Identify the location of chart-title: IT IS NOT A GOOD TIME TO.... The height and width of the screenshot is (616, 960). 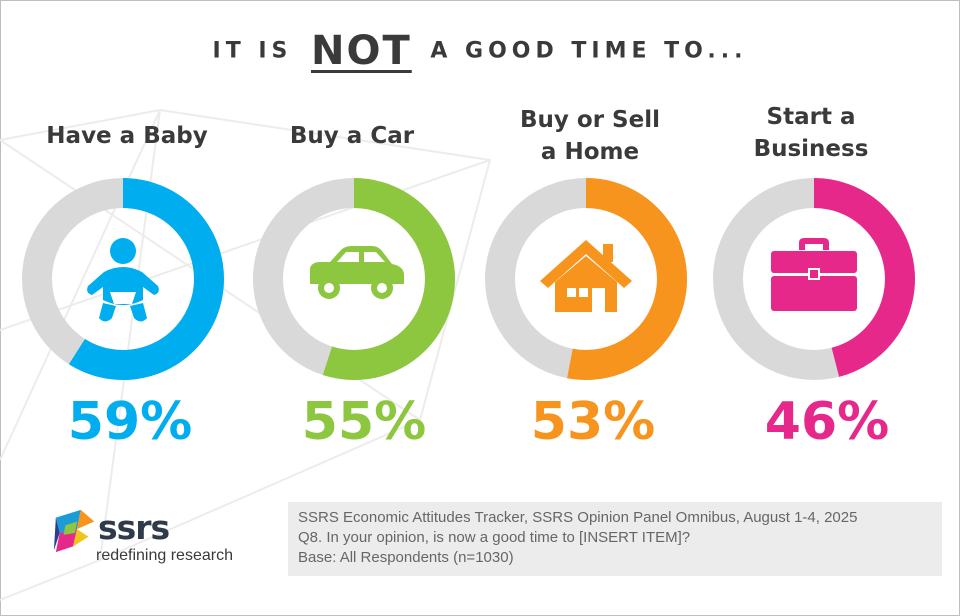
(480, 53).